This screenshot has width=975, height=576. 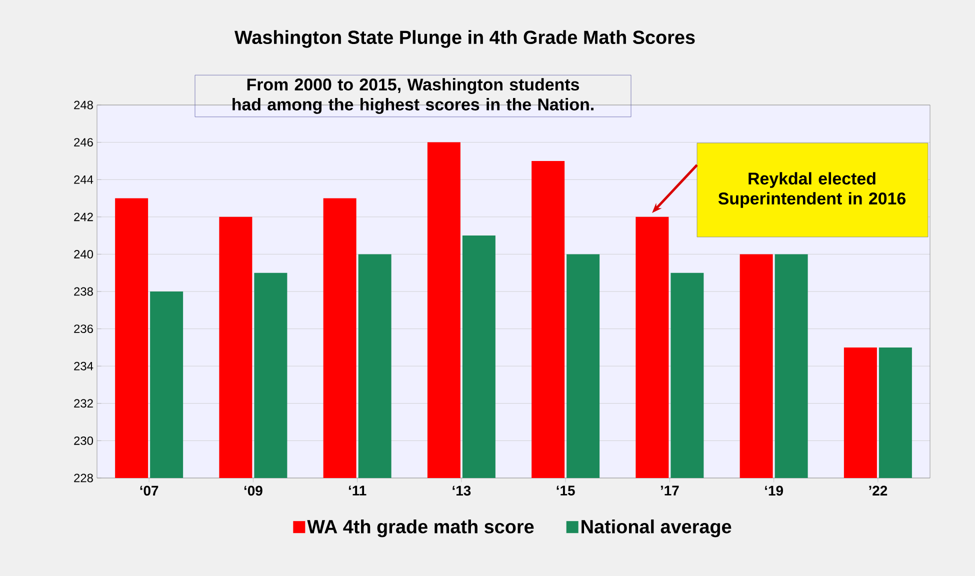 I want to click on y-tick-label: 234, so click(x=84, y=366).